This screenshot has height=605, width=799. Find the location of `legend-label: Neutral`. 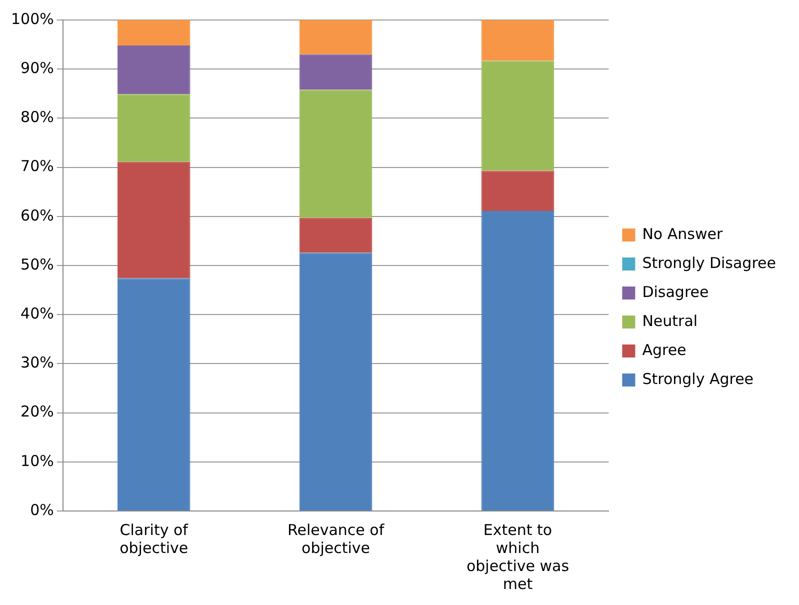

legend-label: Neutral is located at coordinates (670, 321).